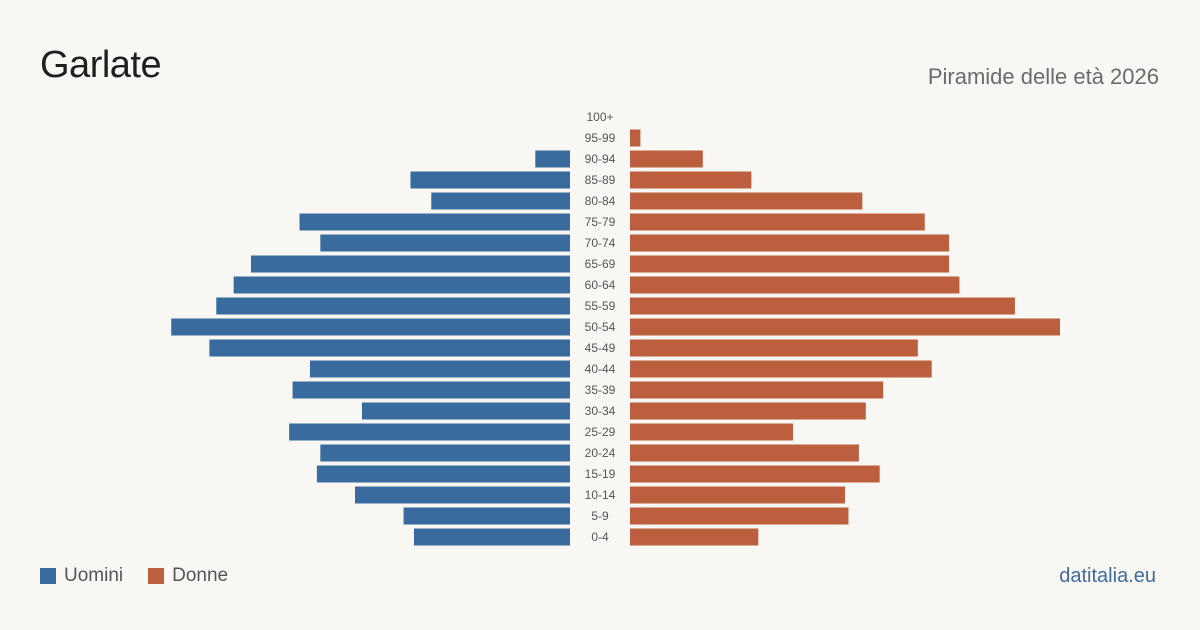  I want to click on age-label-90-94: 90-94, so click(600, 159).